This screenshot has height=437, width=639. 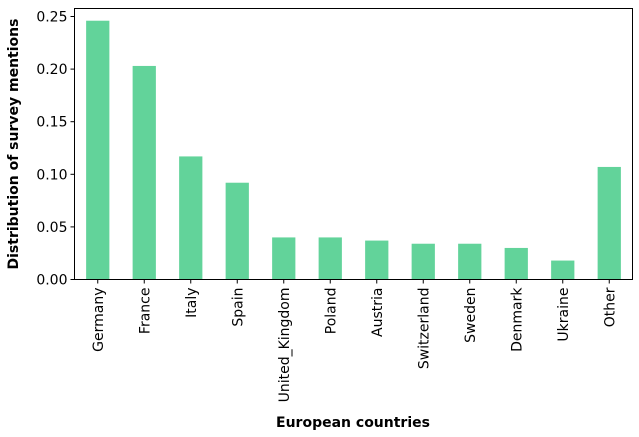 What do you see at coordinates (14, 144) in the screenshot?
I see `y-axis-title: Distribution of survey mentions` at bounding box center [14, 144].